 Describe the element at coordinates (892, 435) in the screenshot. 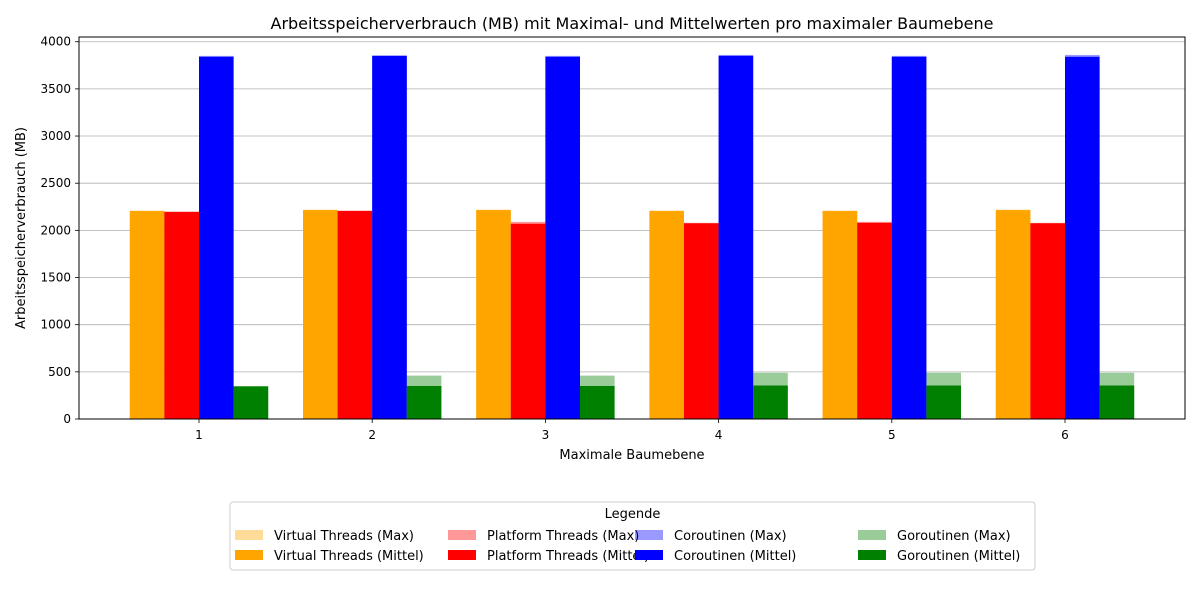

I see `x-tick-label: 5` at that location.